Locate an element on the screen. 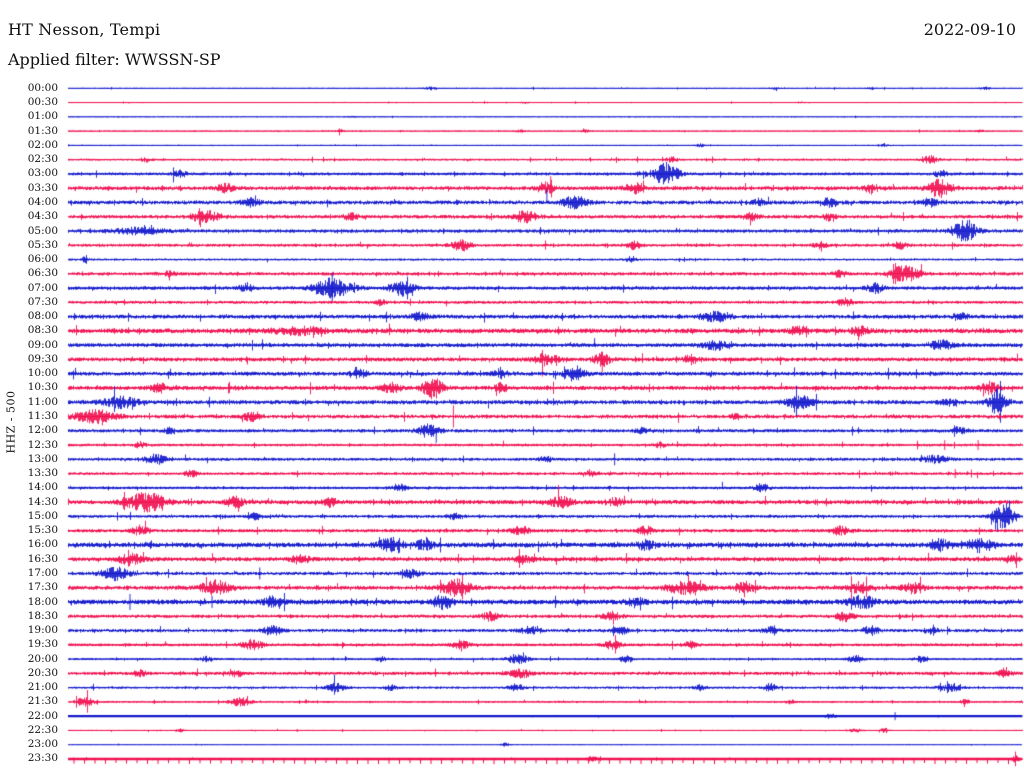  trace-time-label: 07:30 is located at coordinates (42, 301).